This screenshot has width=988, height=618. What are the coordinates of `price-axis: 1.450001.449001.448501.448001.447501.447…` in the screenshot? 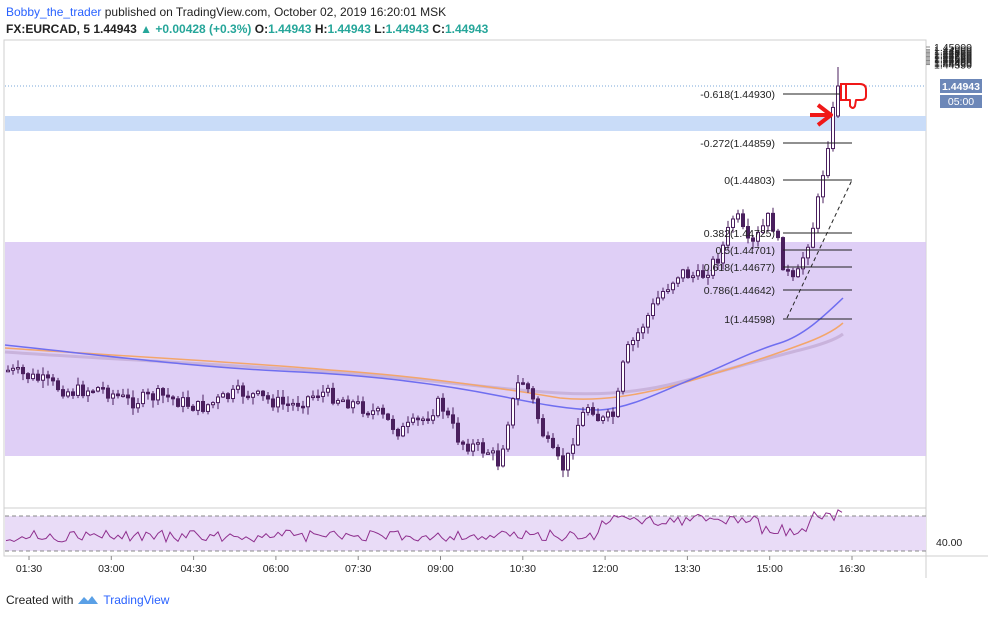 It's located at (949, 57).